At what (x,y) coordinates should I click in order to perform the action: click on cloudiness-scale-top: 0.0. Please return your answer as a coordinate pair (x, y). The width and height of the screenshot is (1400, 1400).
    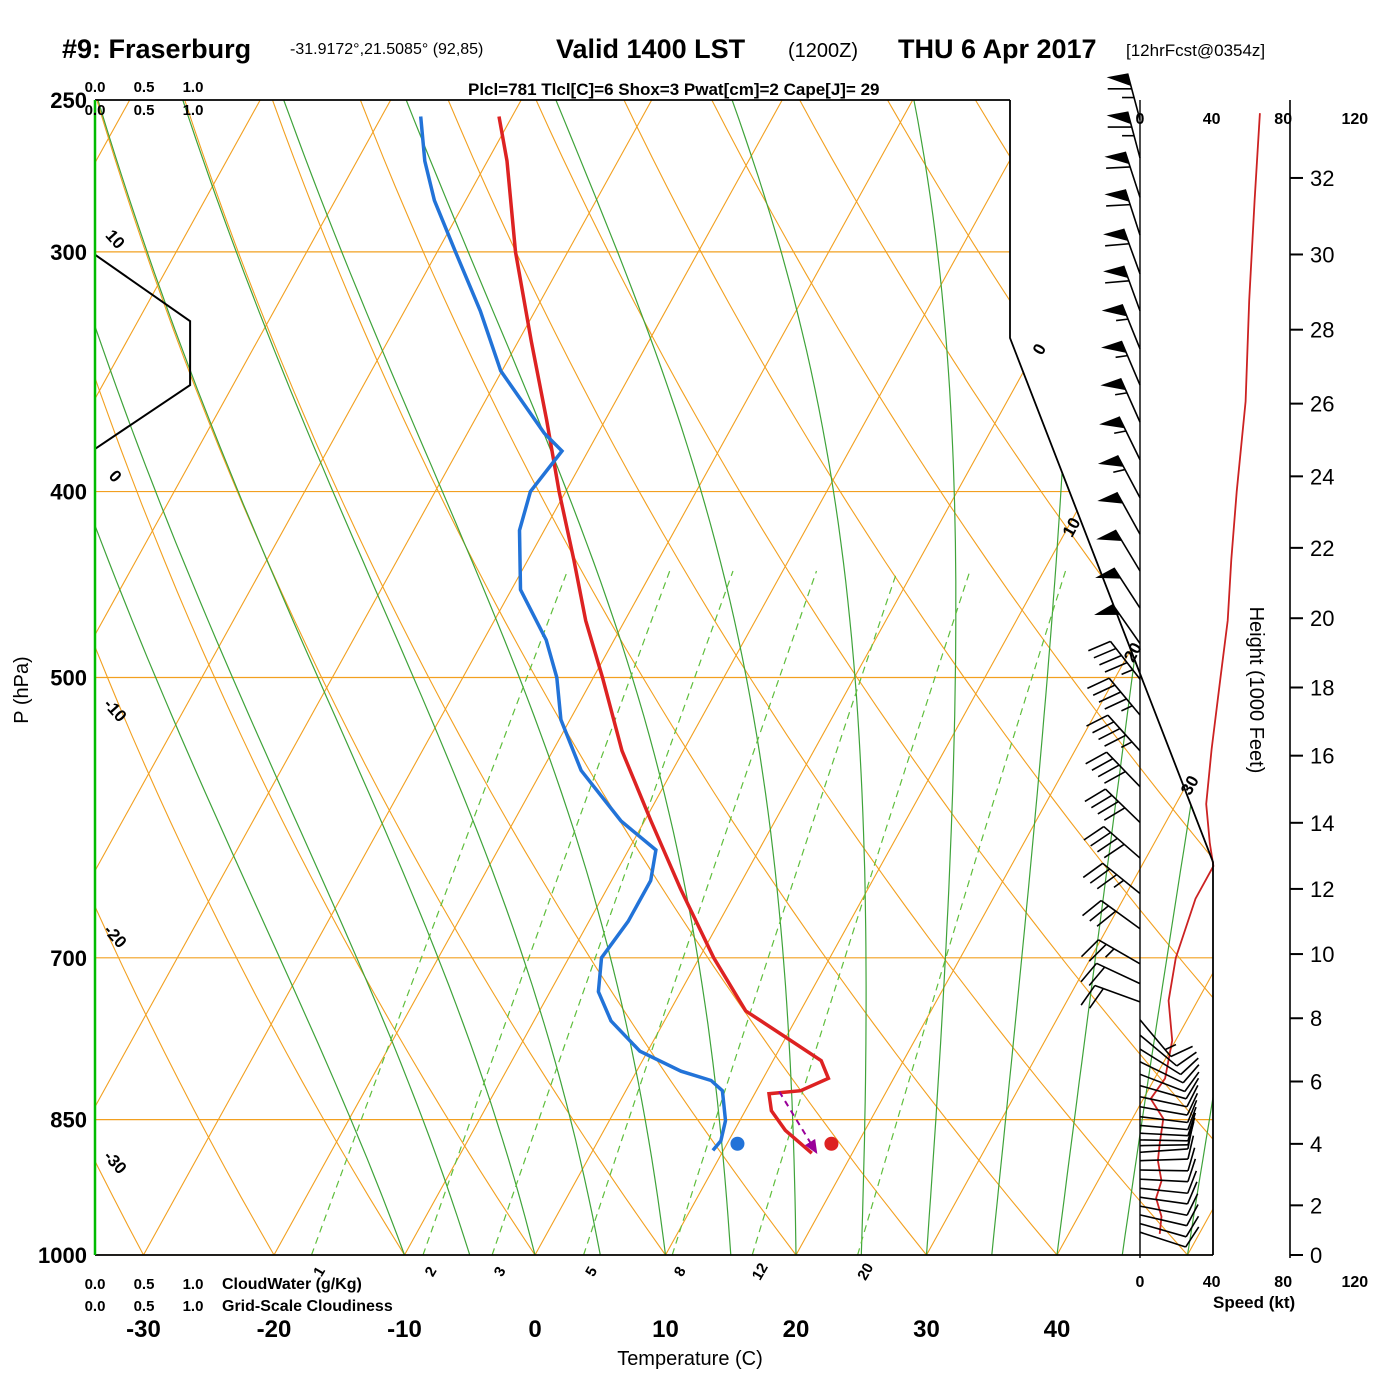
    Looking at the image, I should click on (95, 110).